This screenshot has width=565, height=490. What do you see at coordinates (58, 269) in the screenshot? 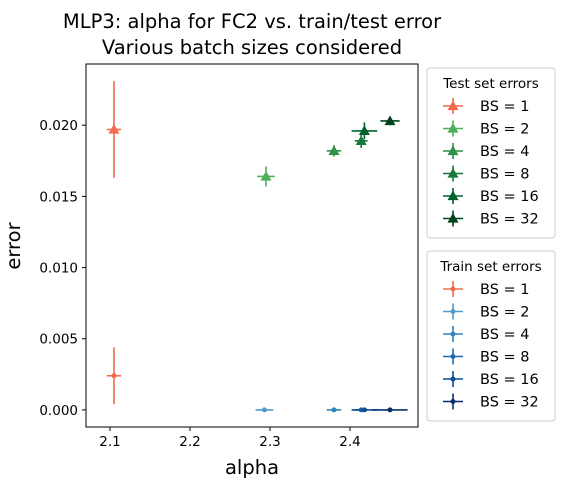
I see `y-tick-label: 0.010` at bounding box center [58, 269].